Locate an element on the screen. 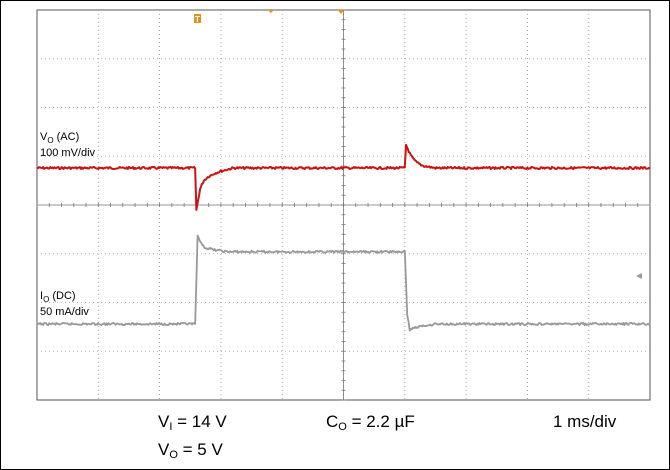 This screenshot has width=670, height=470. caption-vo: VO = 5 V is located at coordinates (190, 450).